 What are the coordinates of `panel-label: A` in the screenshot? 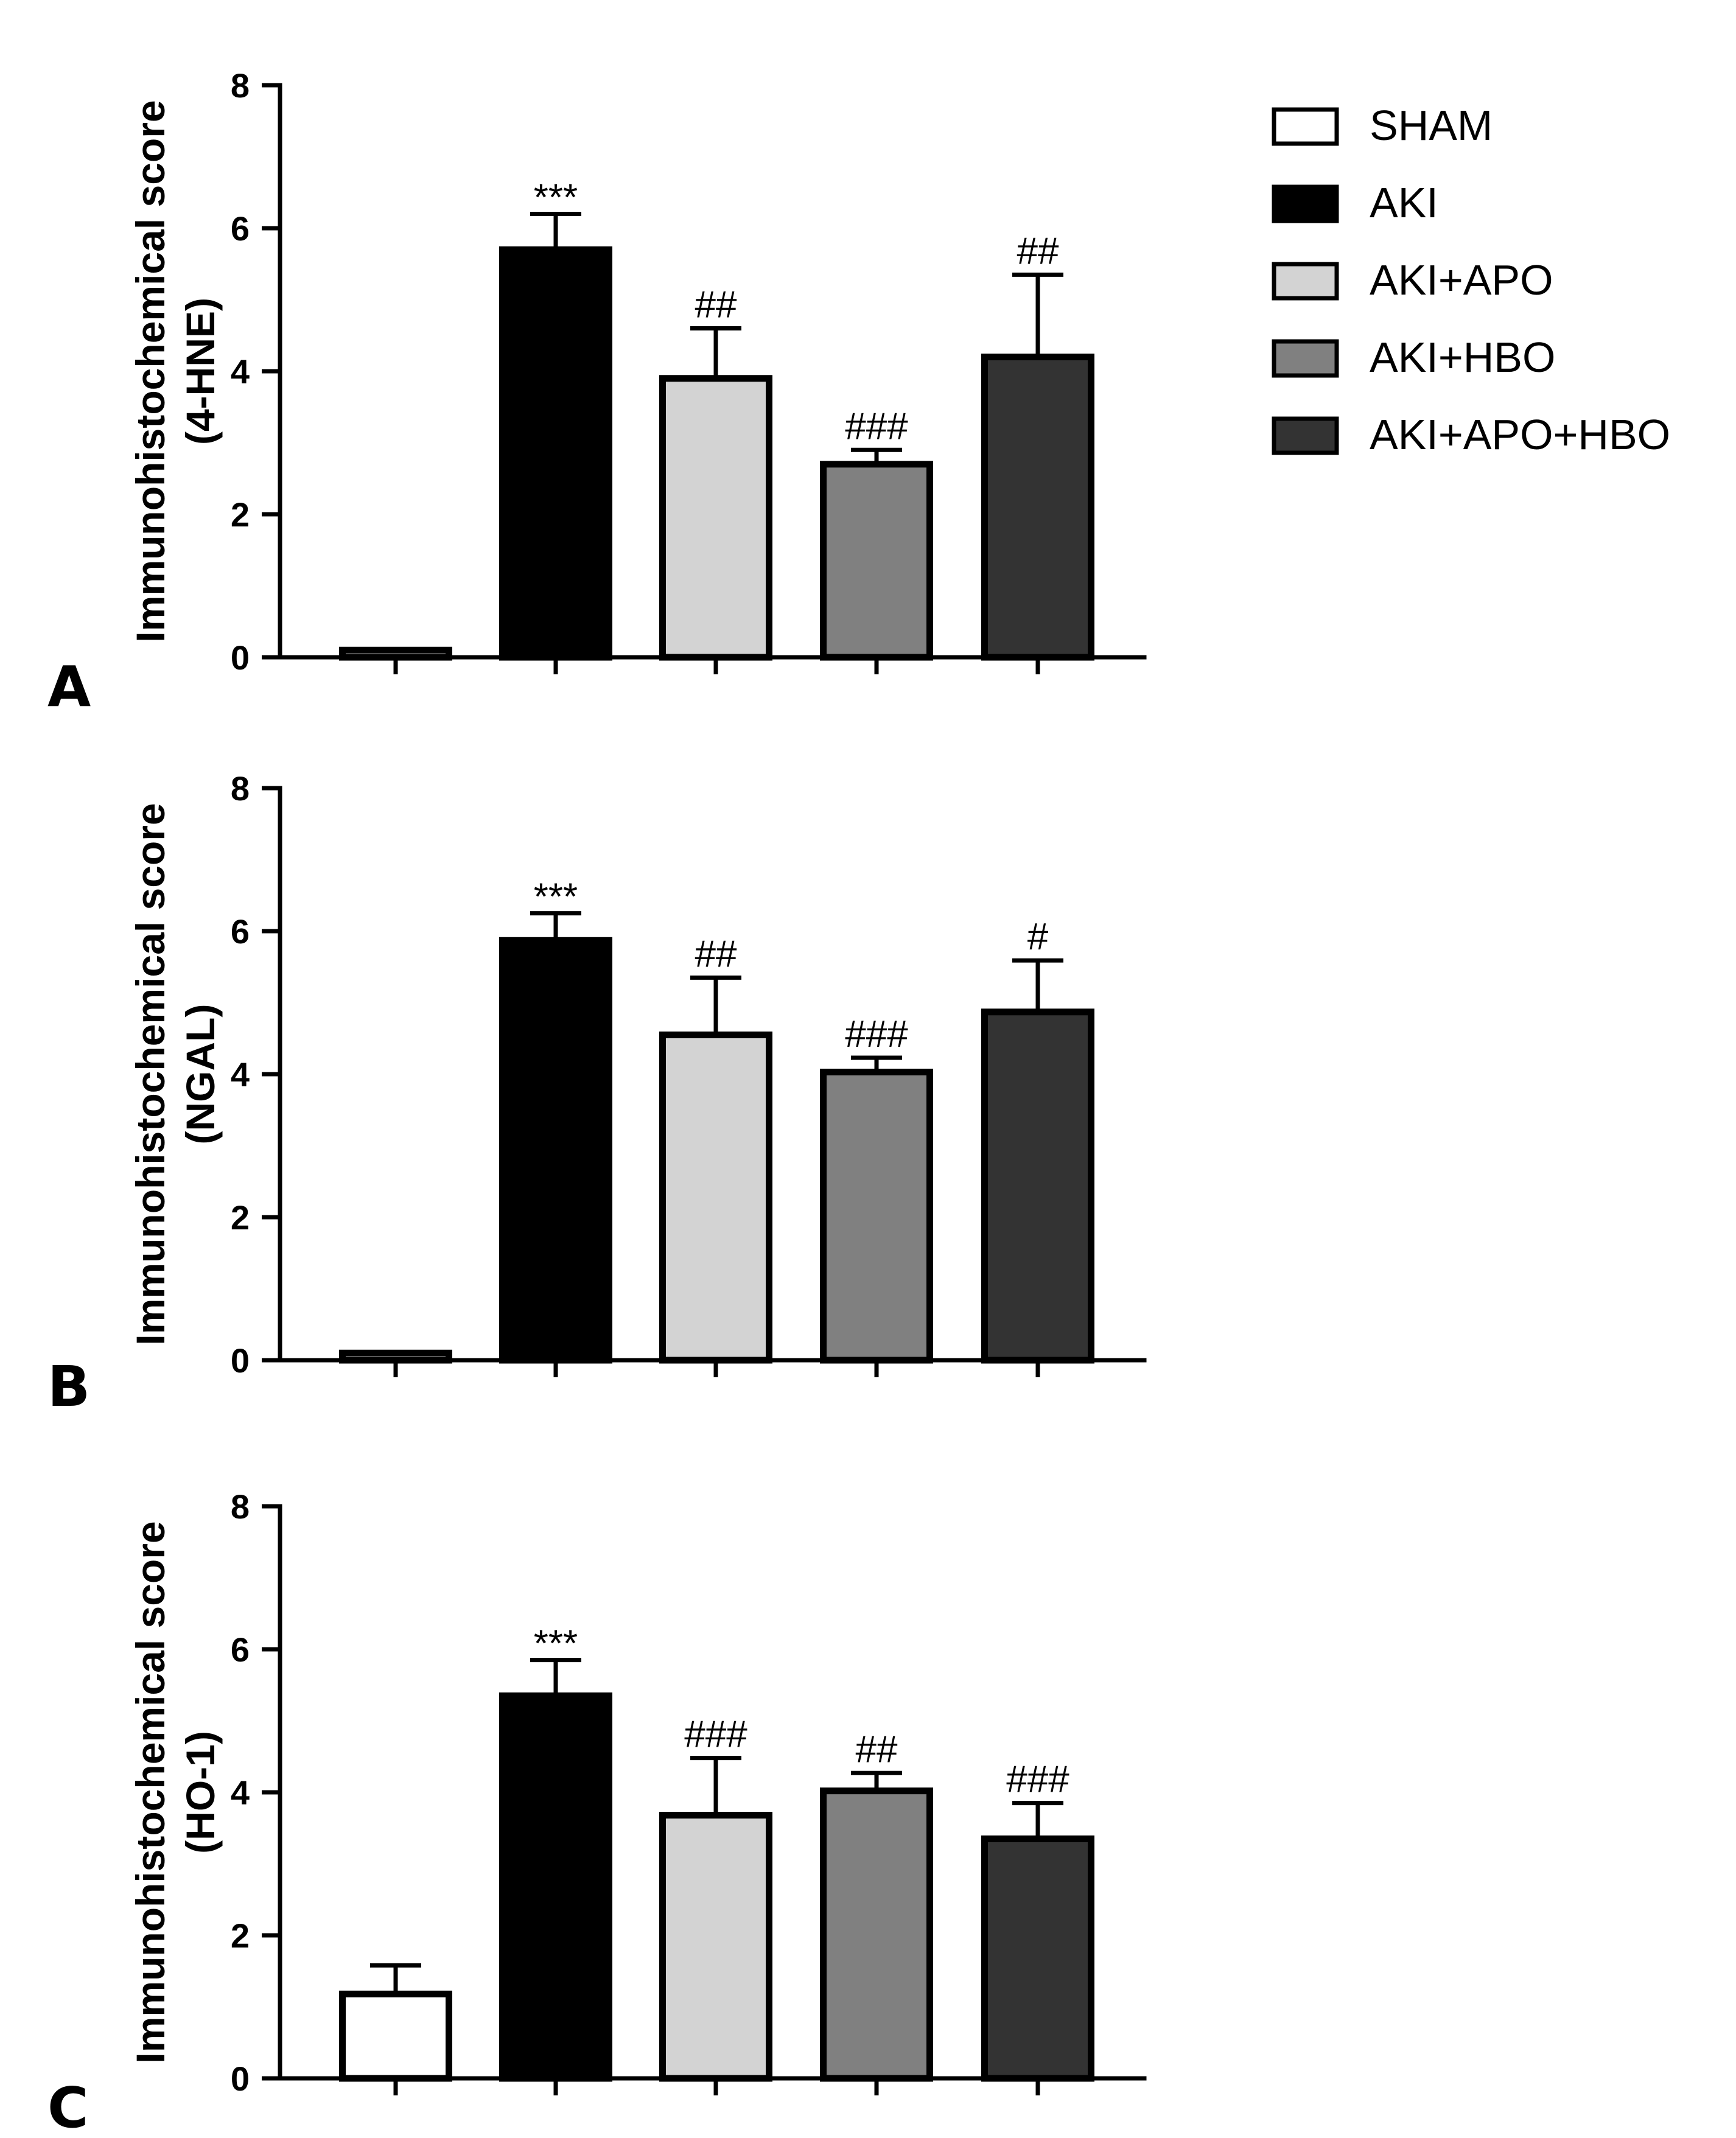 It's located at (69, 686).